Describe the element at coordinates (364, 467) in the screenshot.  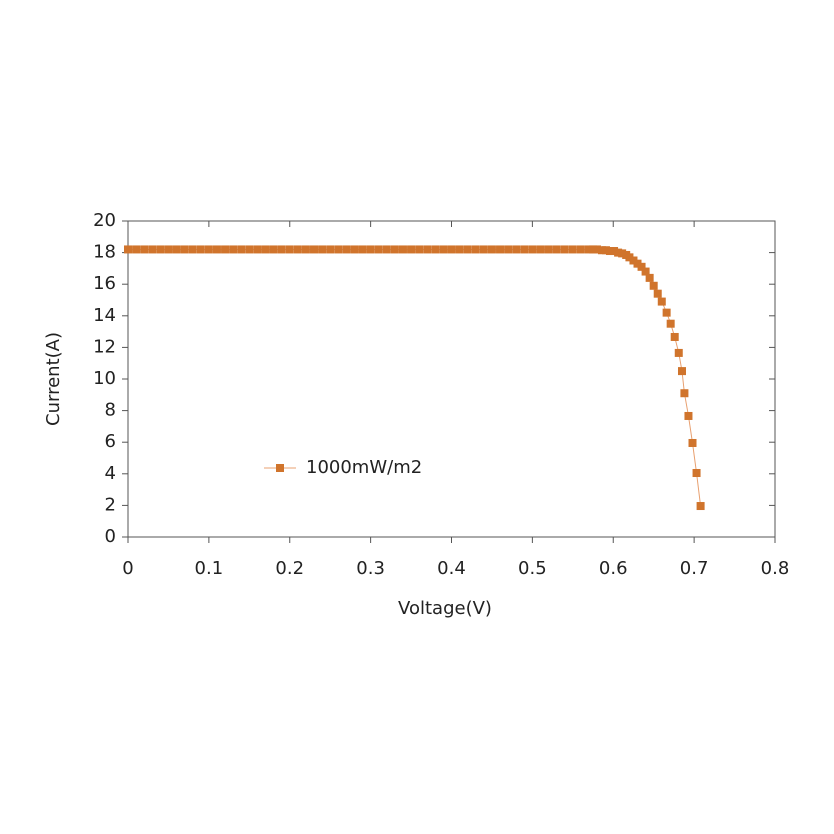
I see `legend-label: 1000mW/m2` at that location.